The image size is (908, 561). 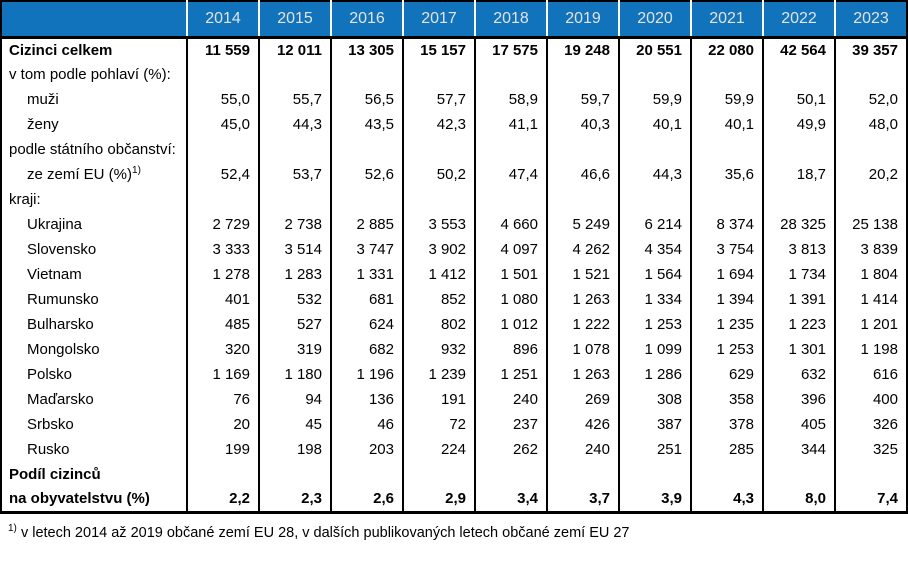 What do you see at coordinates (454, 149) in the screenshot?
I see `table-row: podle státního občanství:` at bounding box center [454, 149].